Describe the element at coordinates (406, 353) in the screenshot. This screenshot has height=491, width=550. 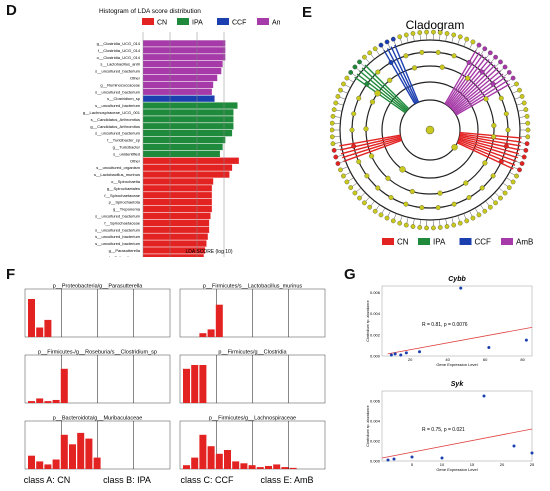
I see `scatter-point` at that location.